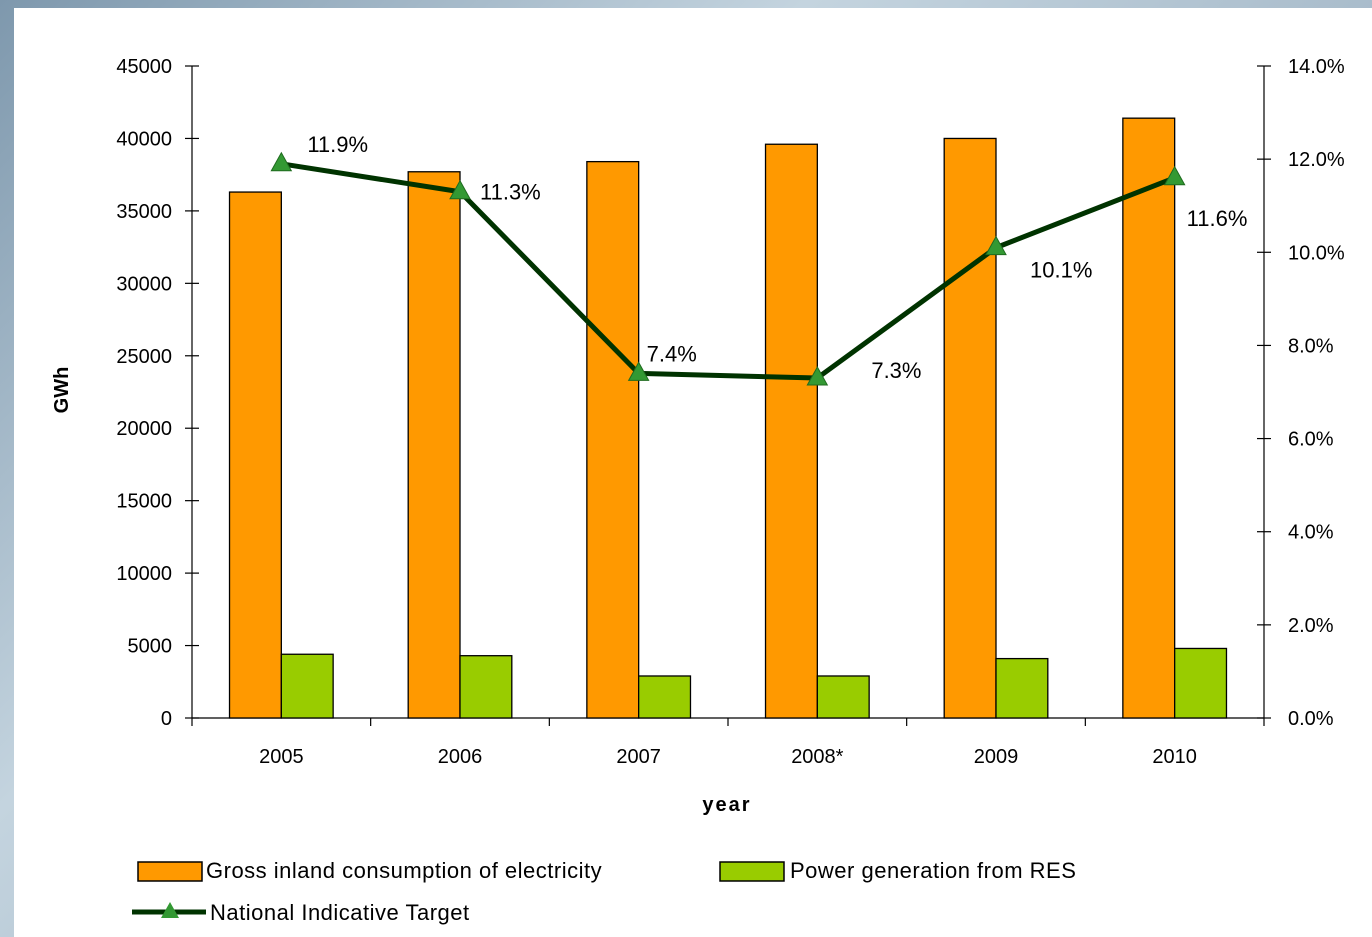 The width and height of the screenshot is (1372, 937). What do you see at coordinates (144, 574) in the screenshot?
I see `y-tick-label: 10000` at bounding box center [144, 574].